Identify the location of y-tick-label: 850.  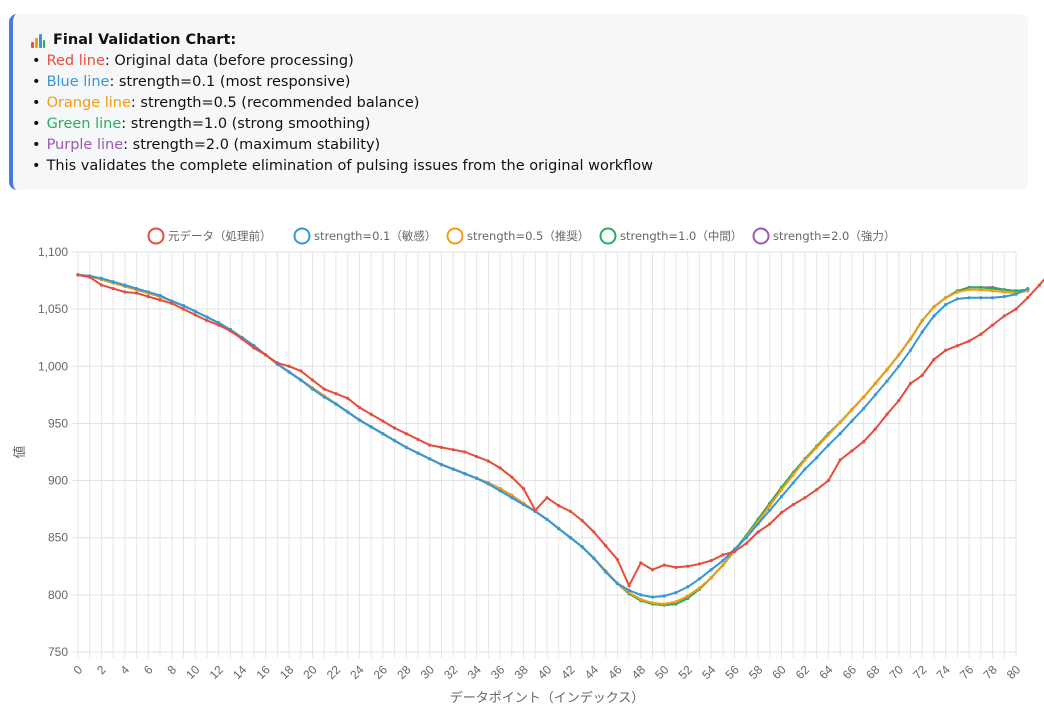
(58, 538).